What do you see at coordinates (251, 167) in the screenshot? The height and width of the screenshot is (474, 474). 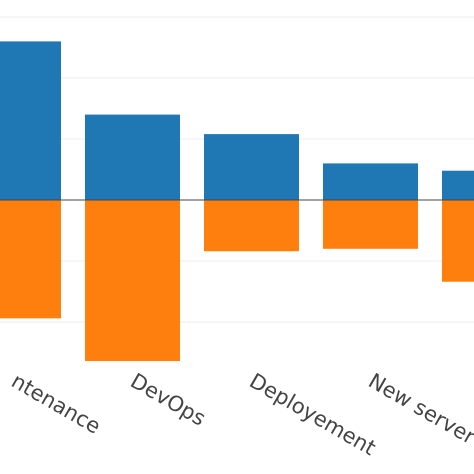 I see `bar-positive-deployement` at bounding box center [251, 167].